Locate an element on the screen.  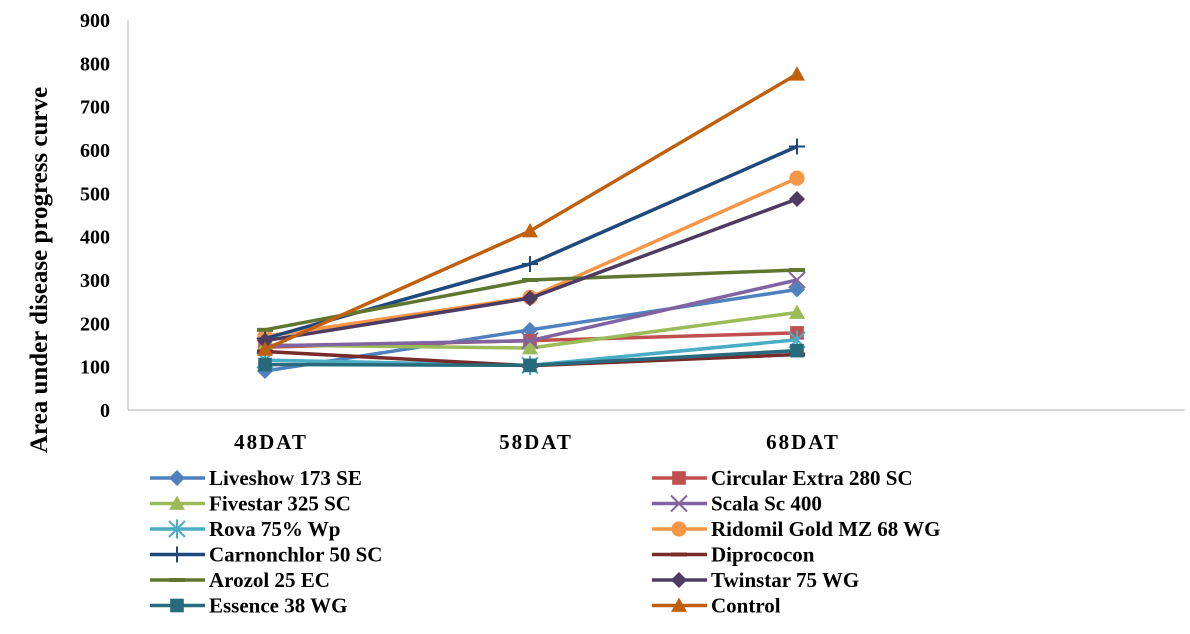
y-tick-labels: 0 100 200 300 400 500 600 700 800 900 is located at coordinates (95, 216).